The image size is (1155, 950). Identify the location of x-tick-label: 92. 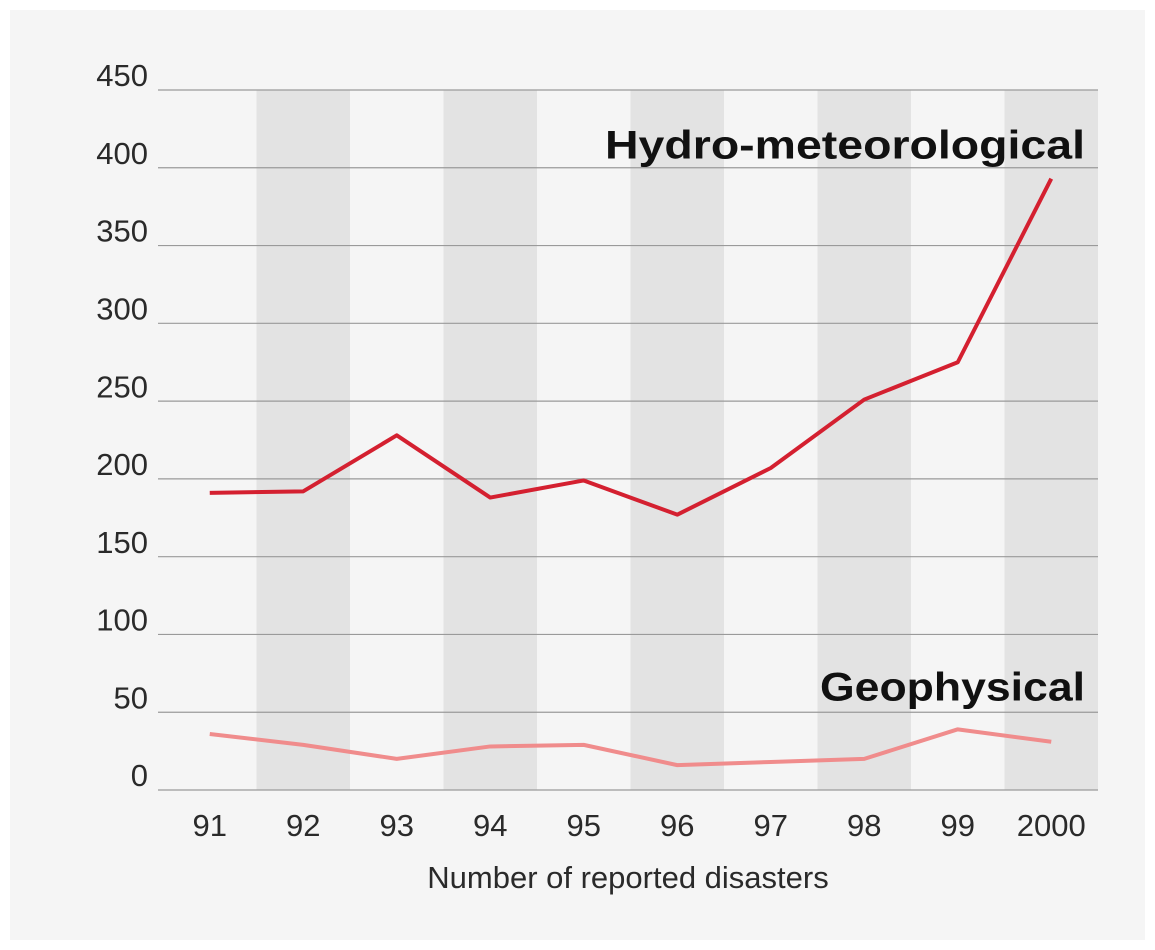
(303, 825).